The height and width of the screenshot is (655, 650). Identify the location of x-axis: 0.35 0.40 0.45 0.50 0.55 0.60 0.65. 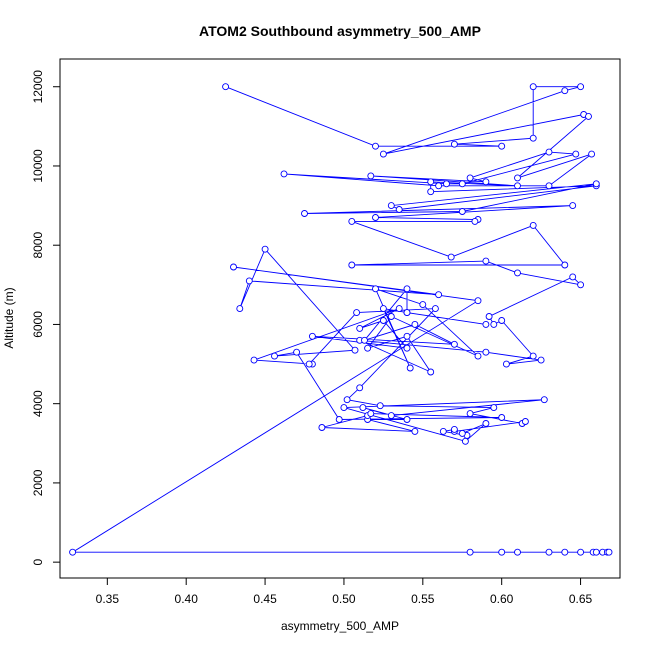
(344, 591).